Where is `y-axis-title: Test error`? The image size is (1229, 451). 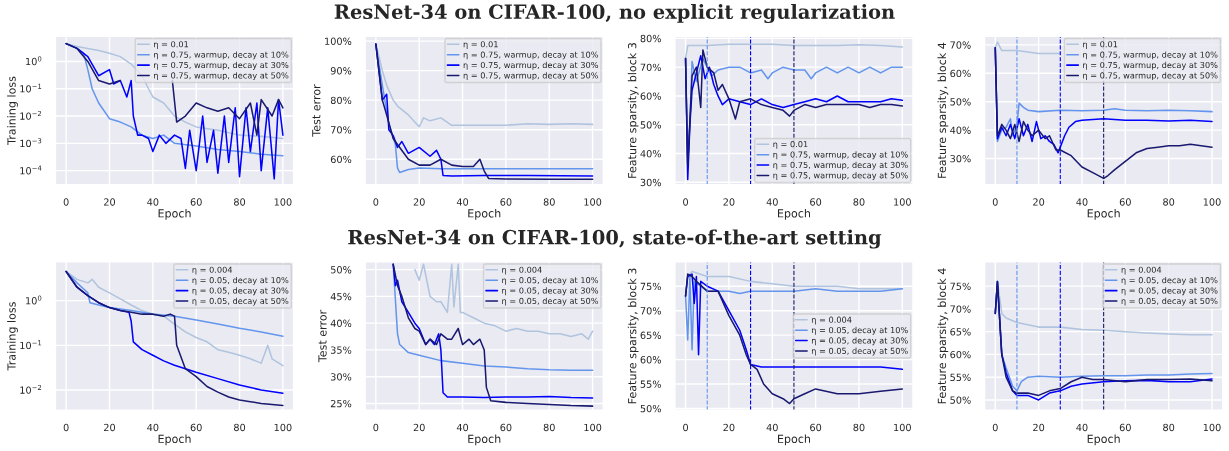 y-axis-title: Test error is located at coordinates (316, 110).